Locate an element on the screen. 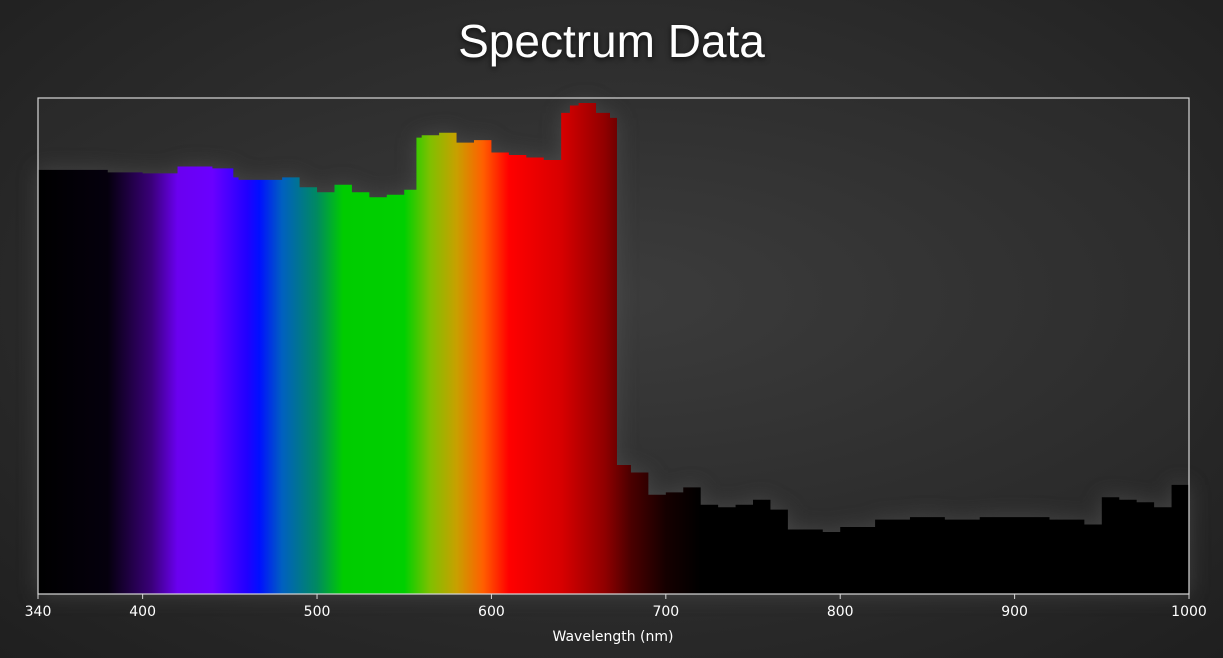  x-tick-label: 500 is located at coordinates (317, 612).